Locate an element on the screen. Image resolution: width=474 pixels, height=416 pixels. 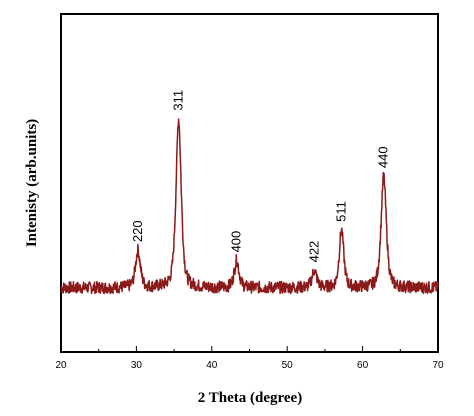
peak-label-422: 422 is located at coordinates (313, 252).